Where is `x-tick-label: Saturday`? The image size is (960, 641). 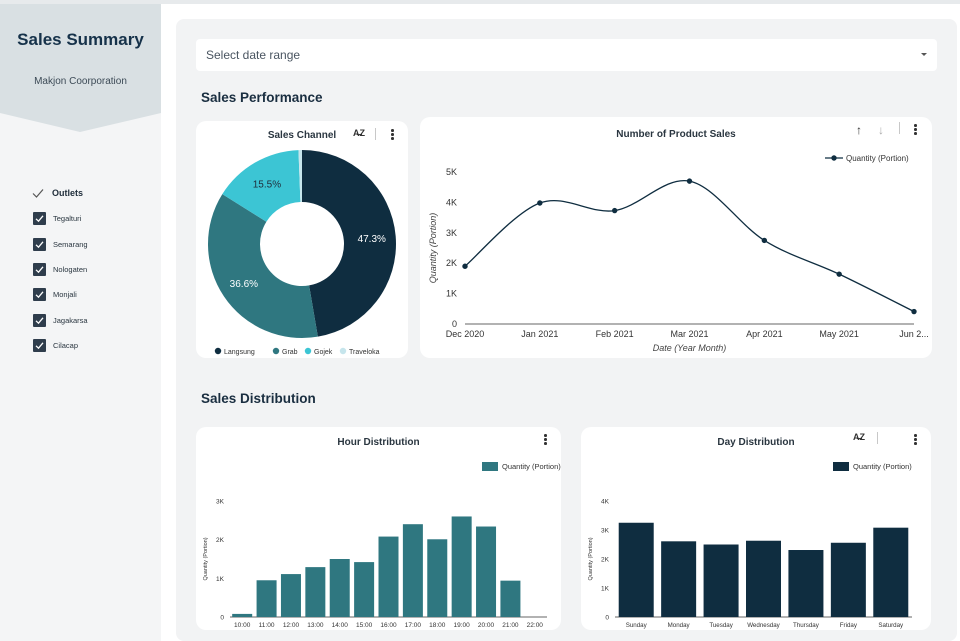
x-tick-label: Saturday is located at coordinates (891, 625).